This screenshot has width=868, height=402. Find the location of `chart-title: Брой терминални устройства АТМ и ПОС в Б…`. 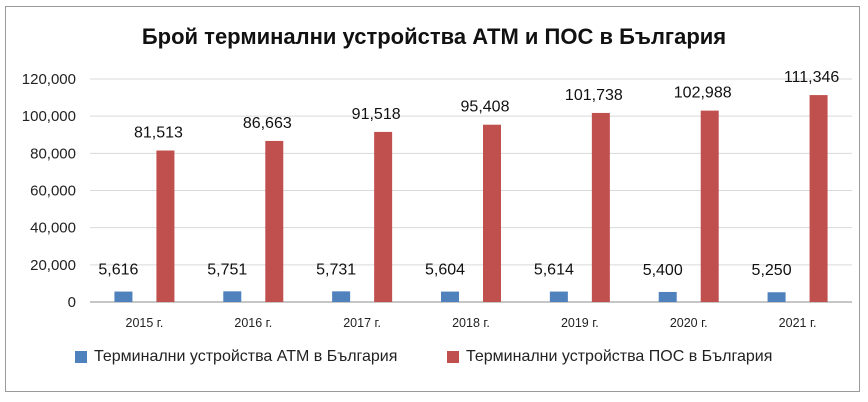

chart-title: Брой терминални устройства АТМ и ПОС в Б… is located at coordinates (434, 36).